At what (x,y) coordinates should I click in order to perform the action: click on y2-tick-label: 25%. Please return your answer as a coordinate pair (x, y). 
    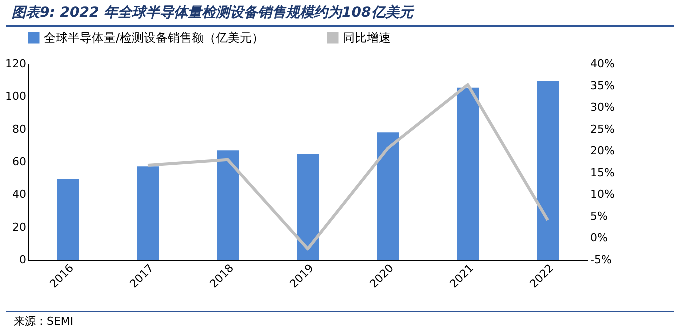
    Looking at the image, I should click on (602, 129).